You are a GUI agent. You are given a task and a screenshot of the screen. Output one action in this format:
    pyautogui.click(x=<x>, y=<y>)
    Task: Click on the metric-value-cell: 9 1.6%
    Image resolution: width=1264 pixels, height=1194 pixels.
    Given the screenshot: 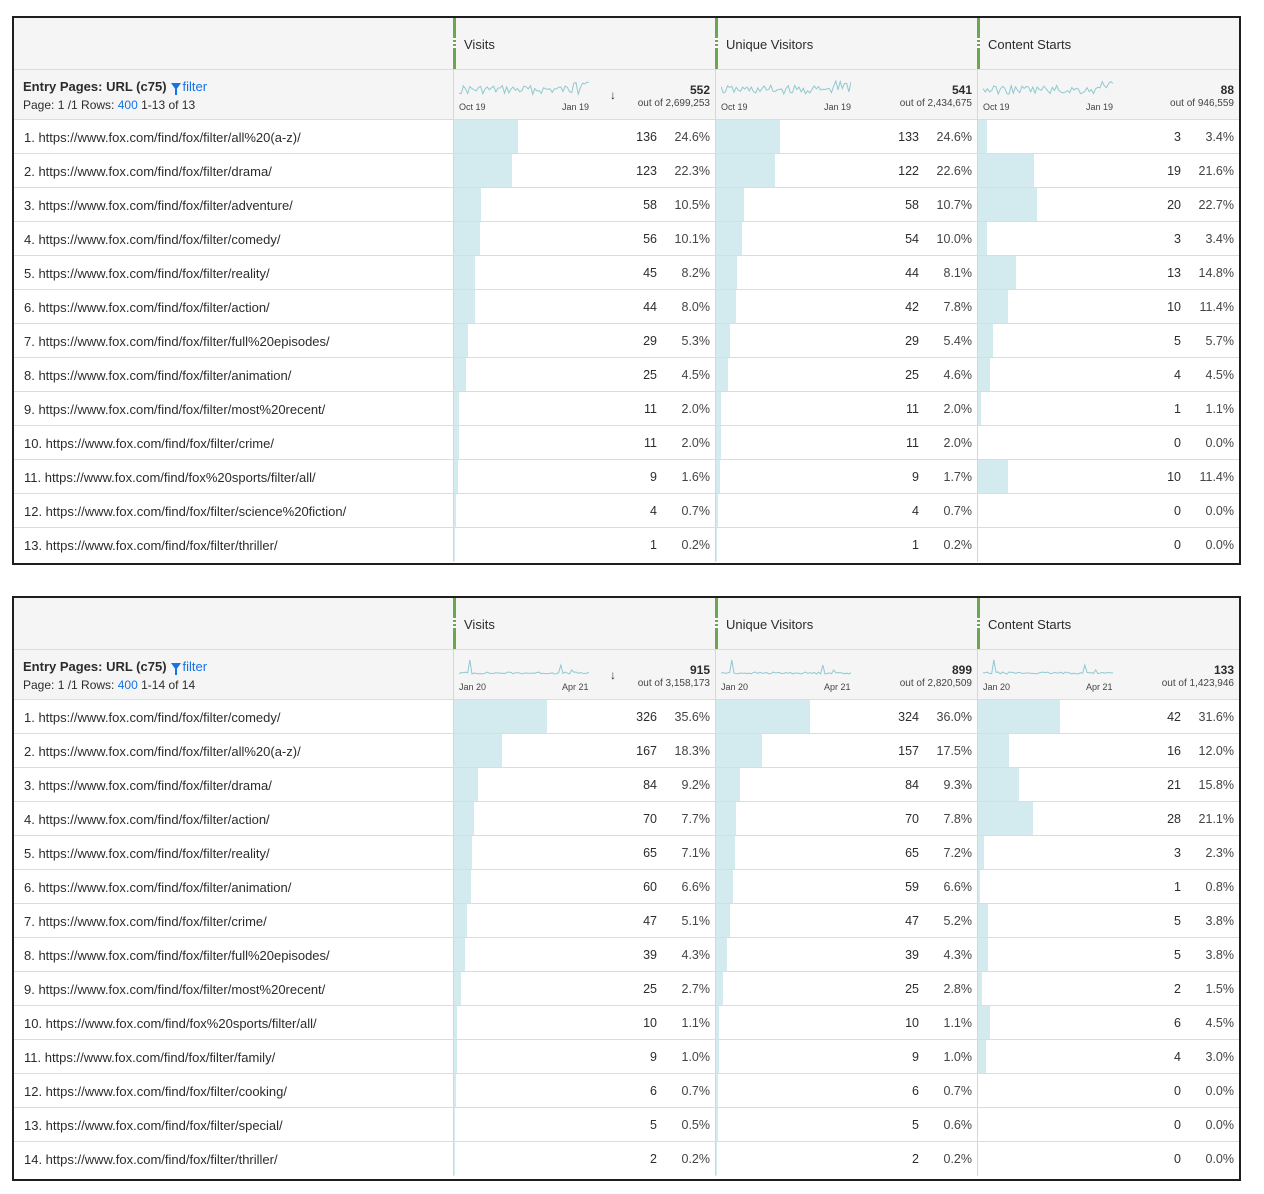 What is the action you would take?
    pyautogui.click(x=584, y=476)
    